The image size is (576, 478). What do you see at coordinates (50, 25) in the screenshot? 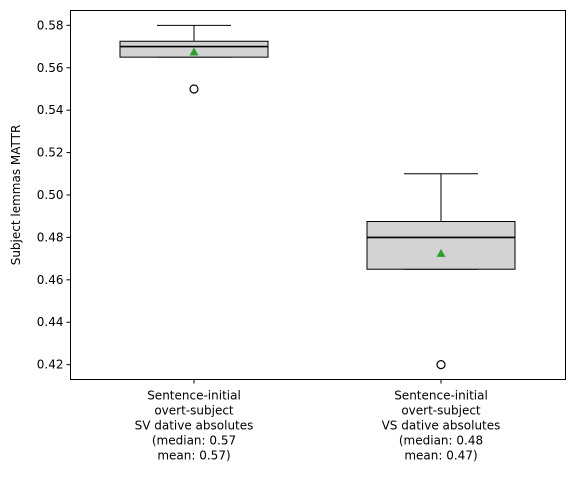
I see `y-tick-label: 0.58` at bounding box center [50, 25].